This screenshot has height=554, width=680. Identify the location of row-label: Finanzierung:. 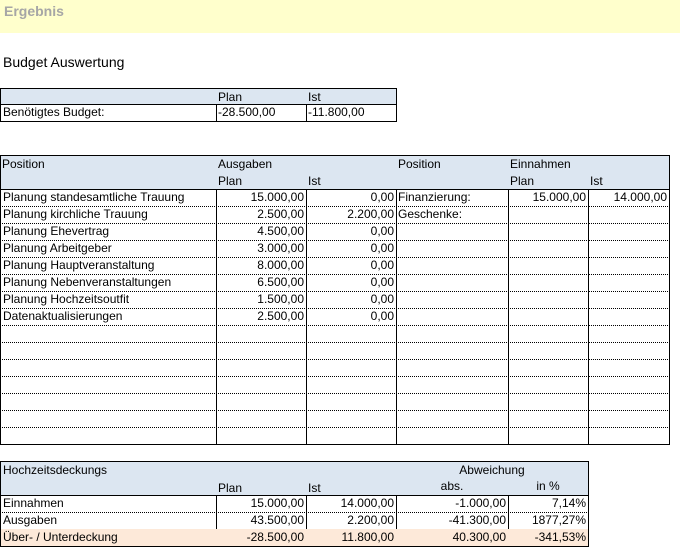
(452, 198).